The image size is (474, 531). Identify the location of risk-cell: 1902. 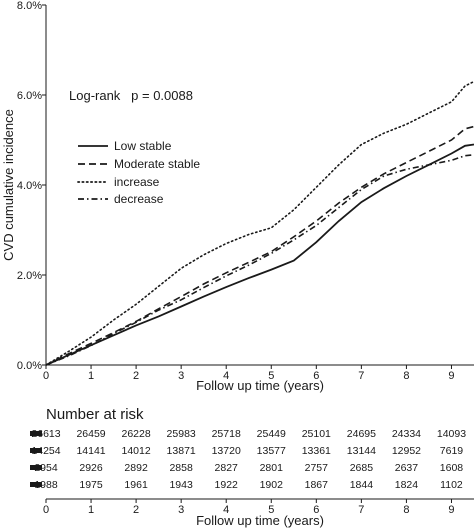
(272, 485).